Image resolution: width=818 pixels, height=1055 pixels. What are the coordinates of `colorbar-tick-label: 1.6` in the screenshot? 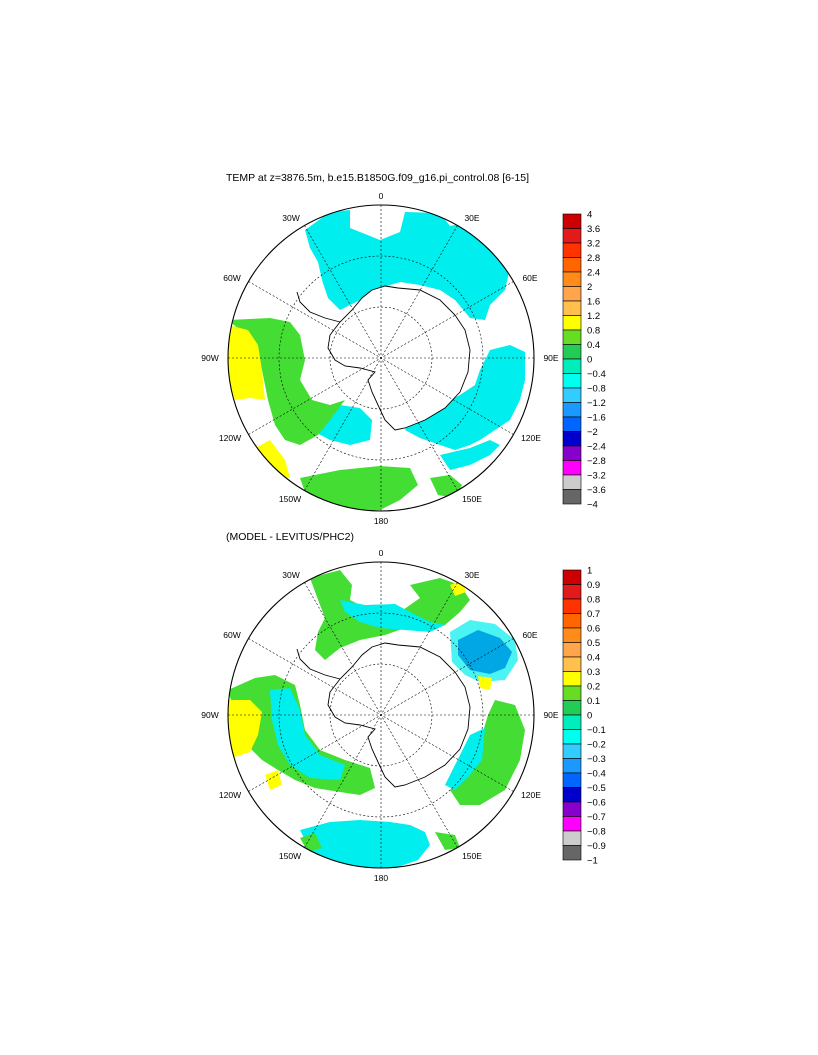 It's located at (593, 302).